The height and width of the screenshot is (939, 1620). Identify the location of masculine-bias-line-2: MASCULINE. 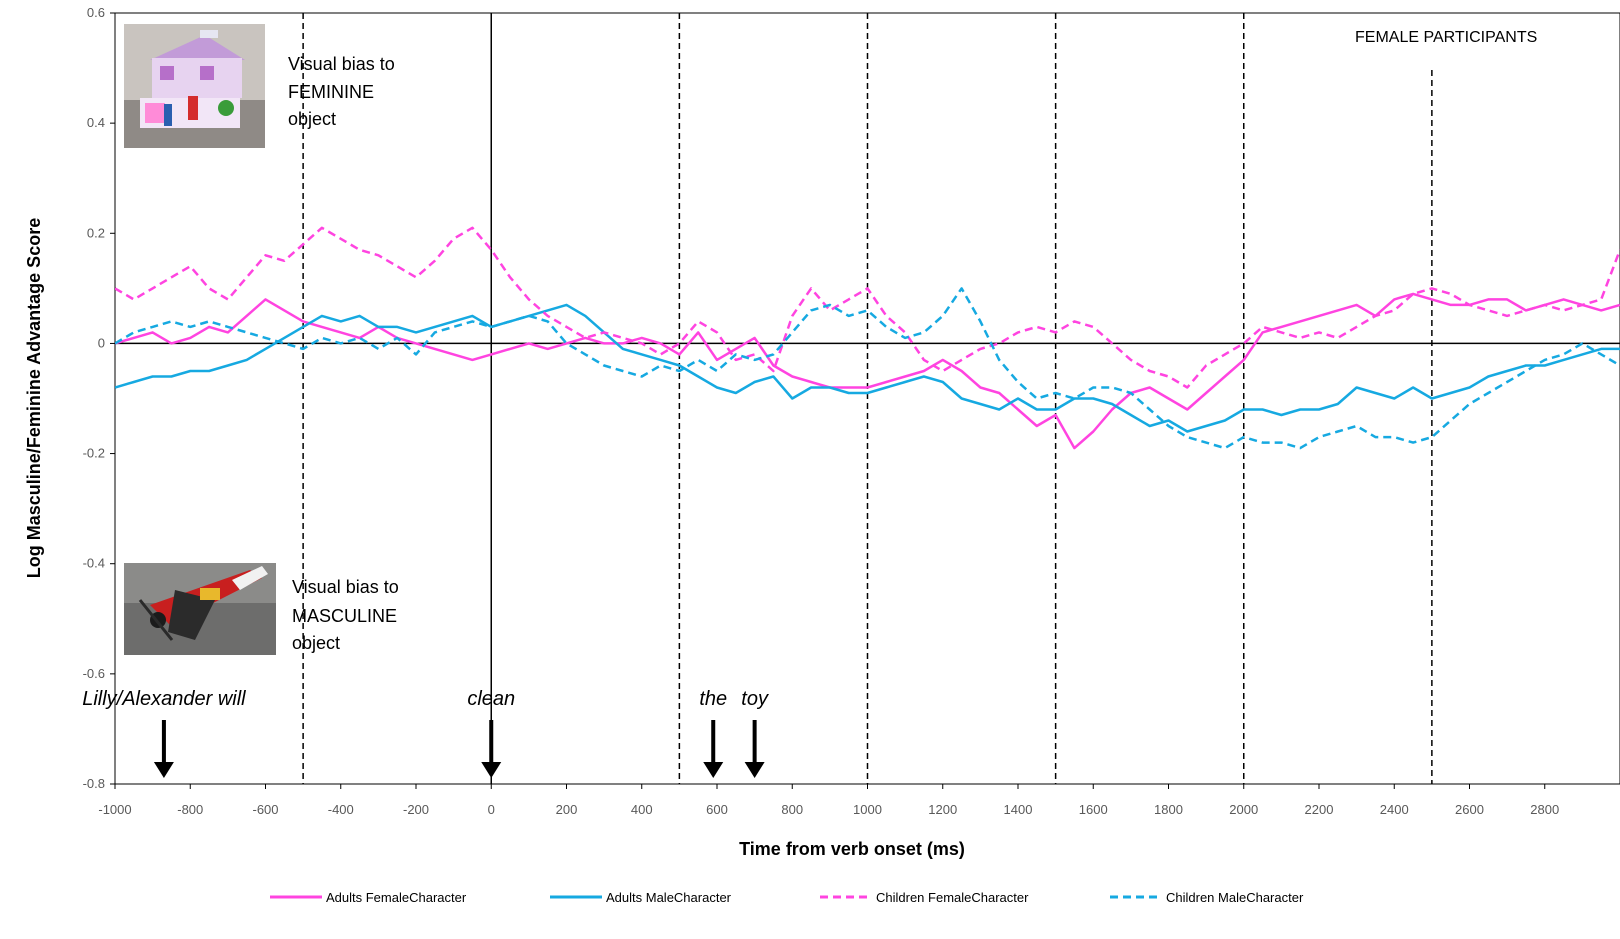
(344, 616).